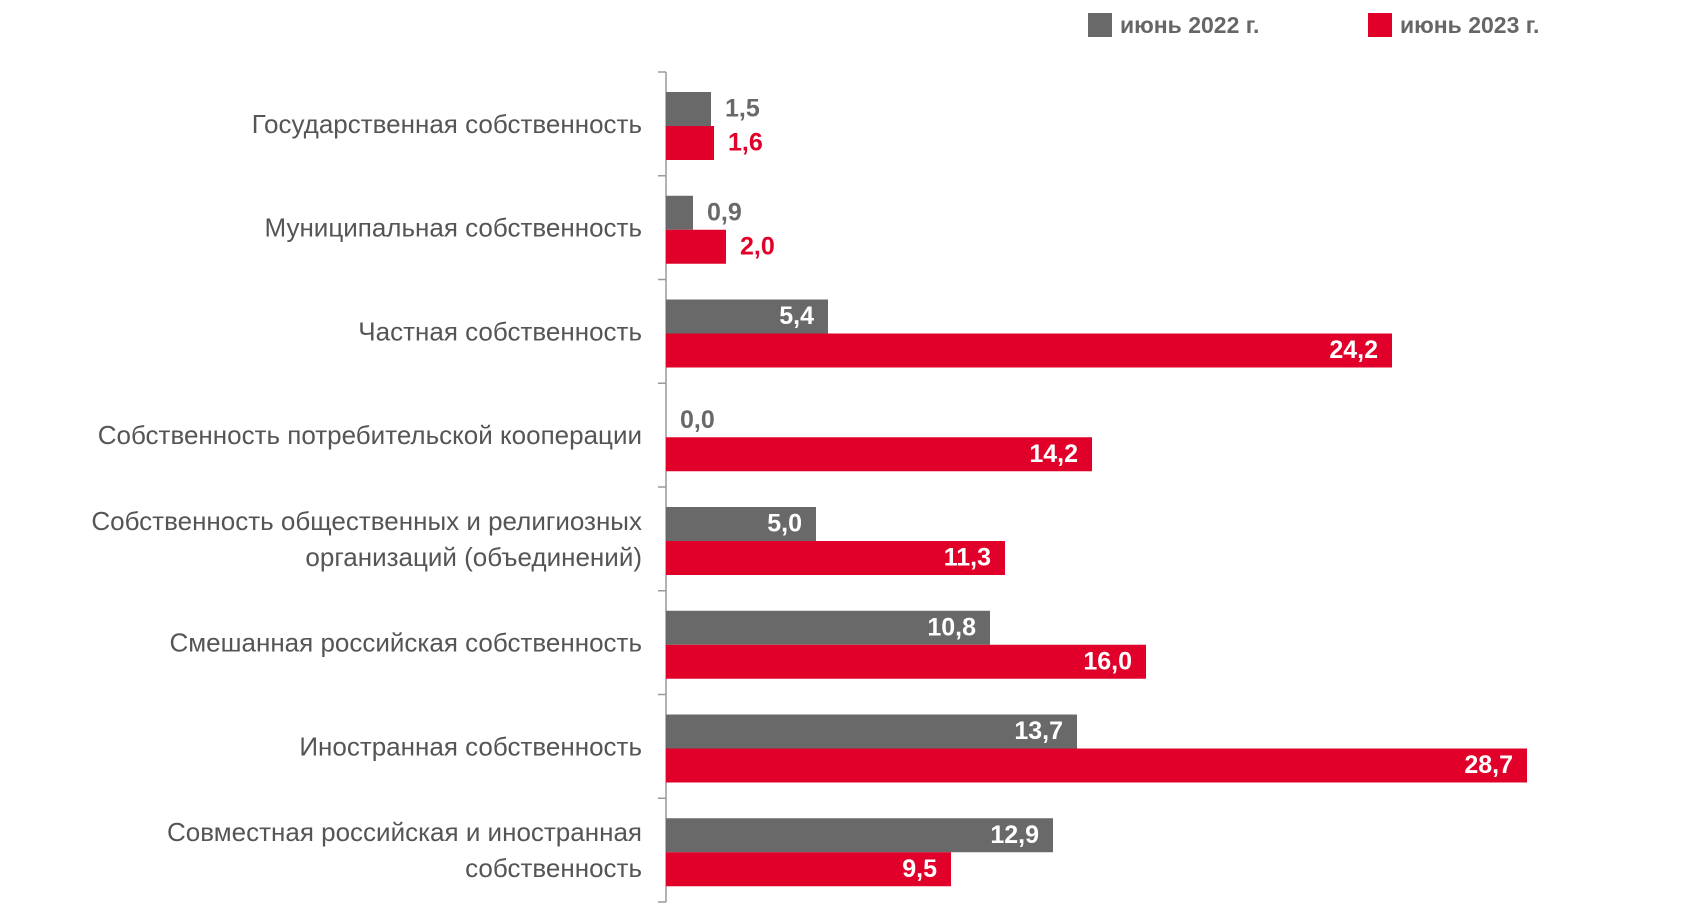 Image resolution: width=1706 pixels, height=907 pixels. Describe the element at coordinates (1190, 24) in the screenshot. I see `legend-label-2022: июнь 2022 г.` at that location.